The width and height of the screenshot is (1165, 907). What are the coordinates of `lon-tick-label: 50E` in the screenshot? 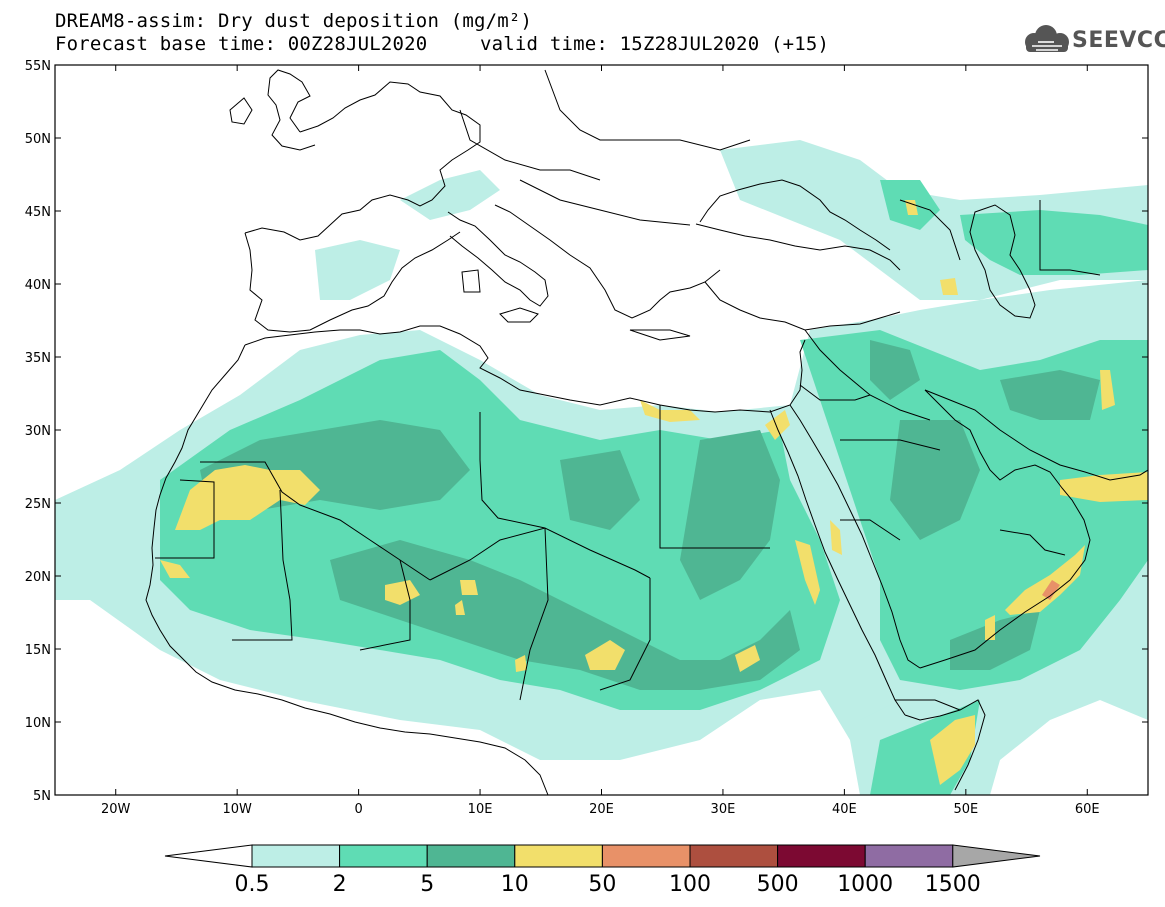 It's located at (965, 809).